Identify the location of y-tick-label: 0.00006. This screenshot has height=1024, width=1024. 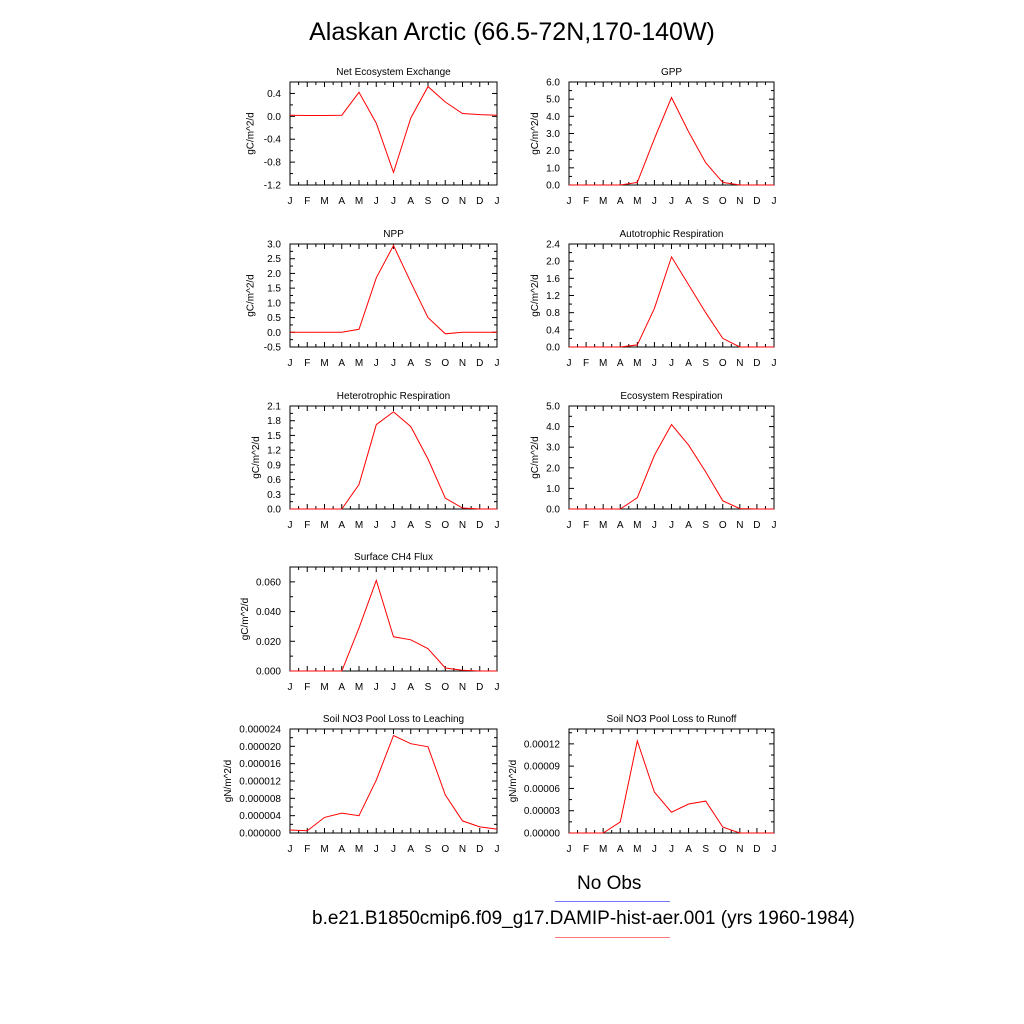
(542, 789).